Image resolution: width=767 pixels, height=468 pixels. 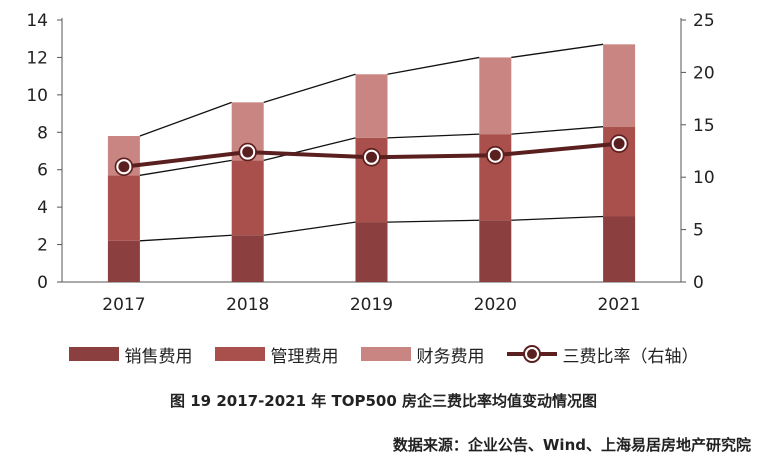 I want to click on legend-line-ratio, so click(x=531, y=354).